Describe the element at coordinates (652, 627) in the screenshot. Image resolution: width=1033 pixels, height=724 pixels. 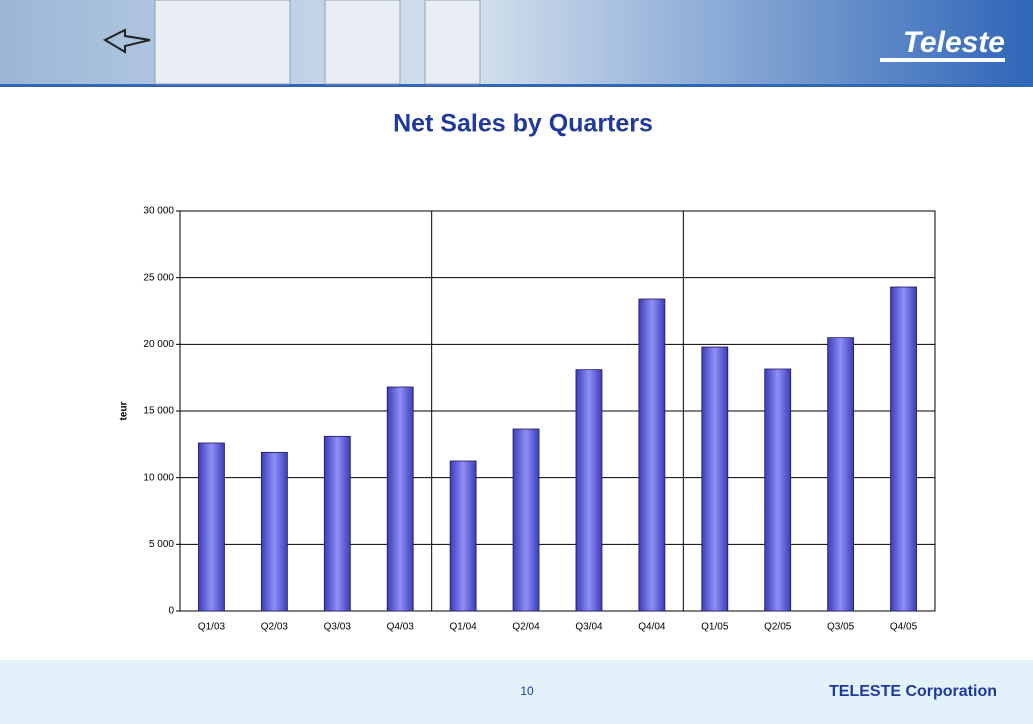
I see `x-tick-label: Q4/04` at that location.